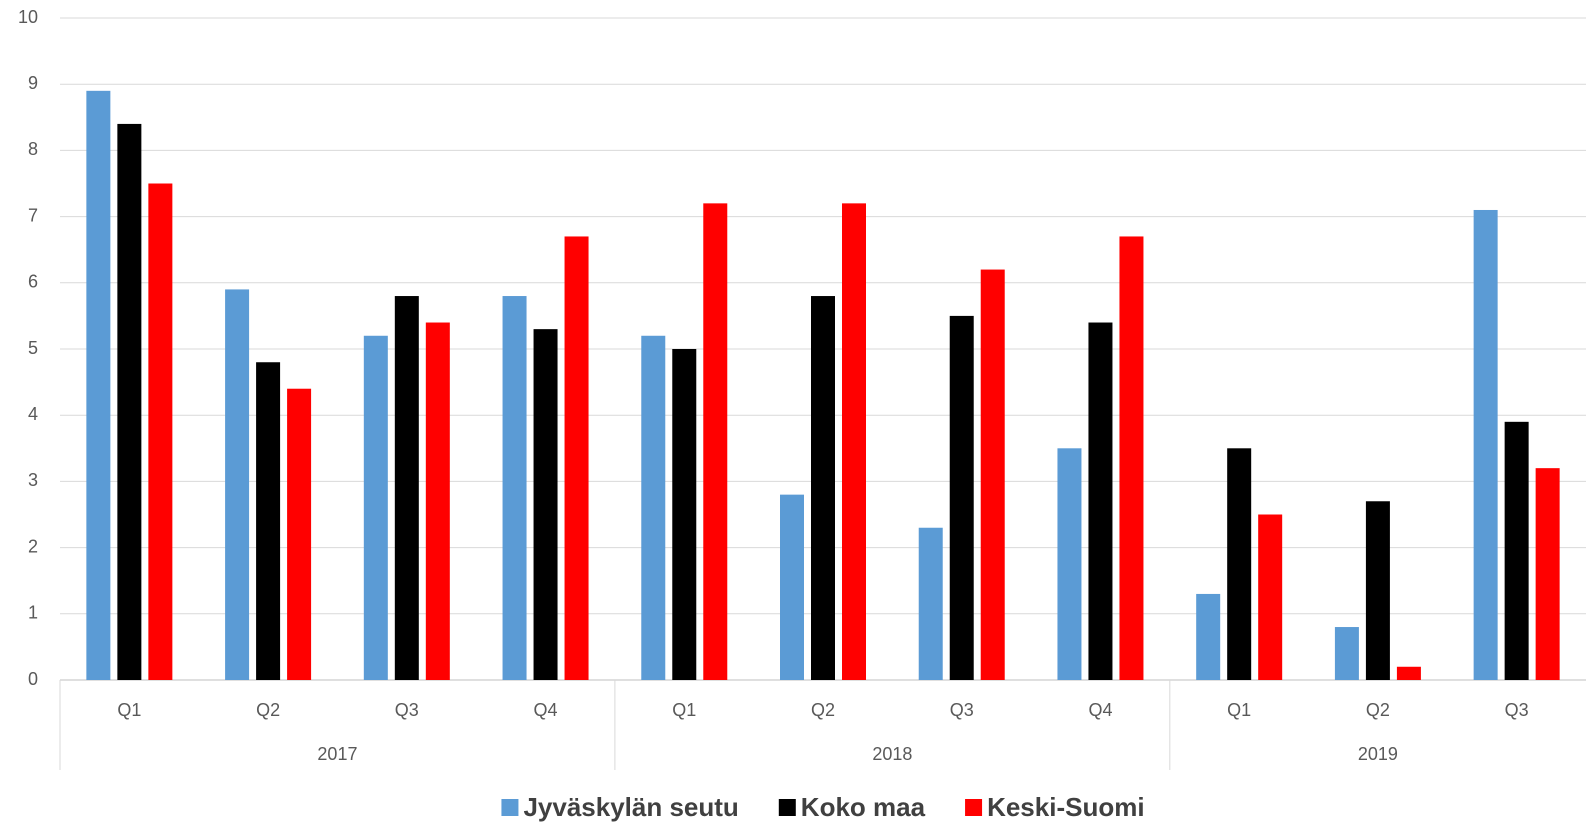 The image size is (1595, 839). What do you see at coordinates (1378, 754) in the screenshot?
I see `group-label: 2019` at bounding box center [1378, 754].